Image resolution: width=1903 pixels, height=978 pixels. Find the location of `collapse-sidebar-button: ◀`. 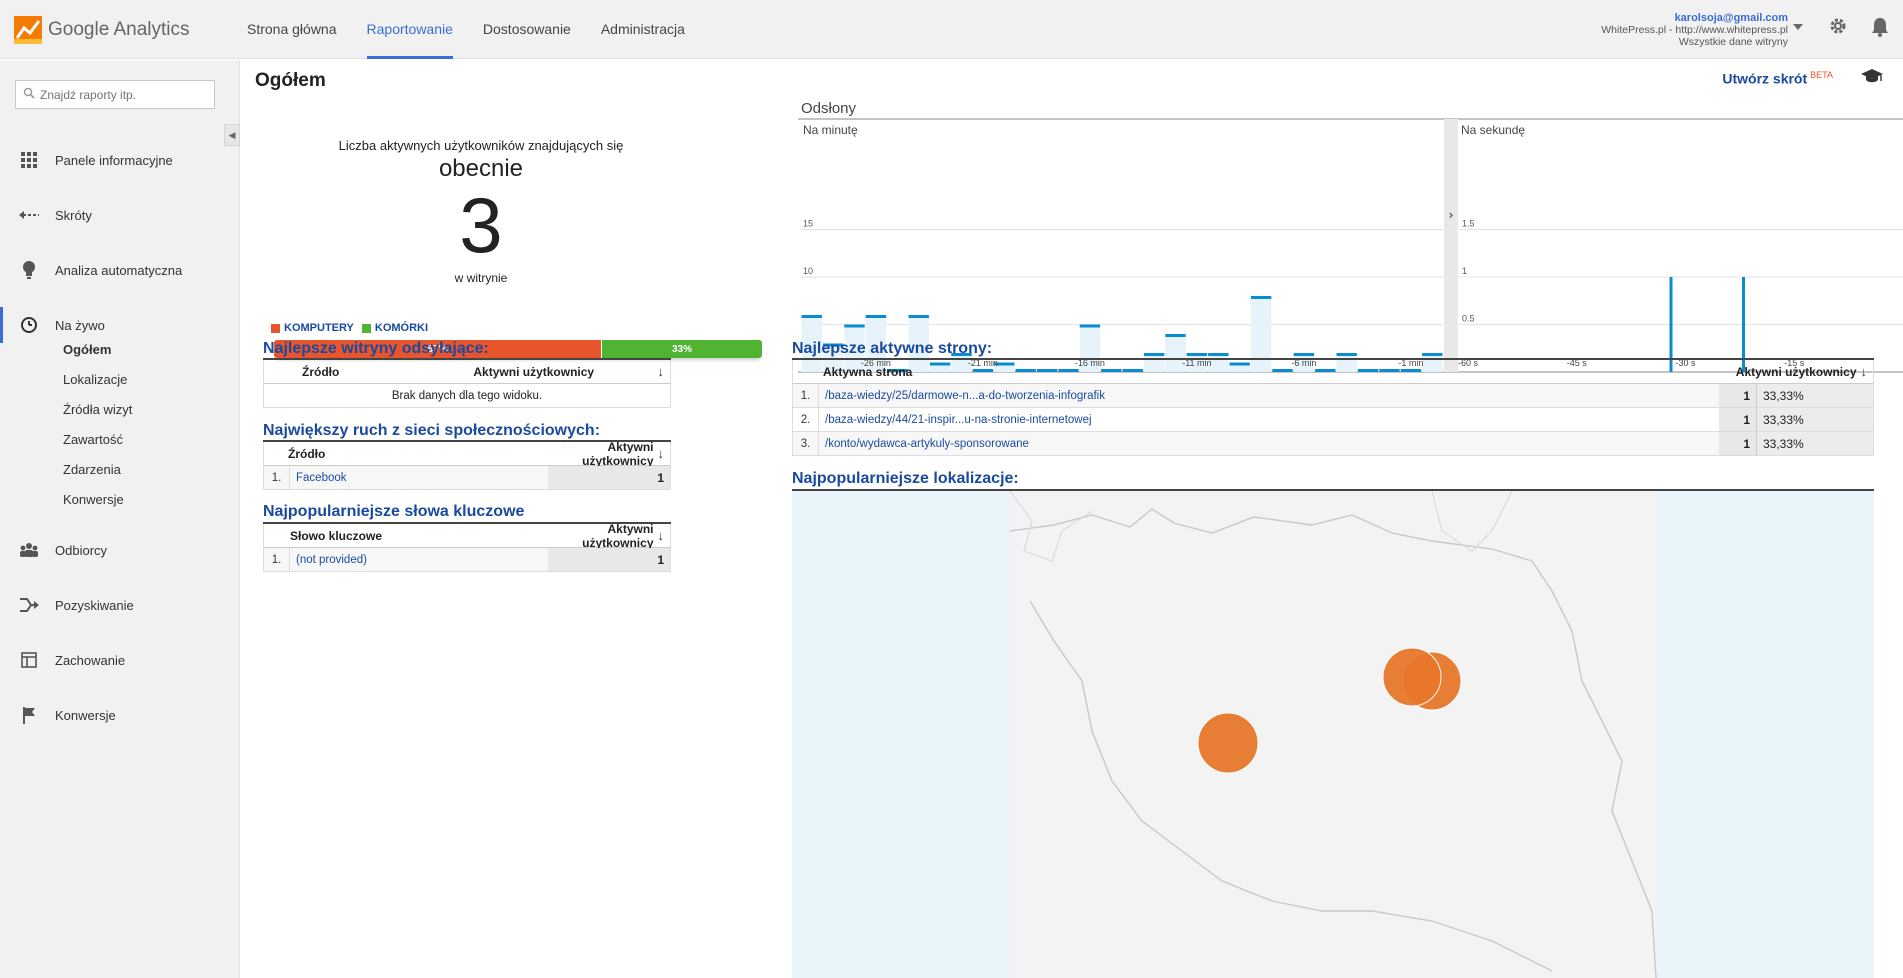

collapse-sidebar-button: ◀ is located at coordinates (232, 135).